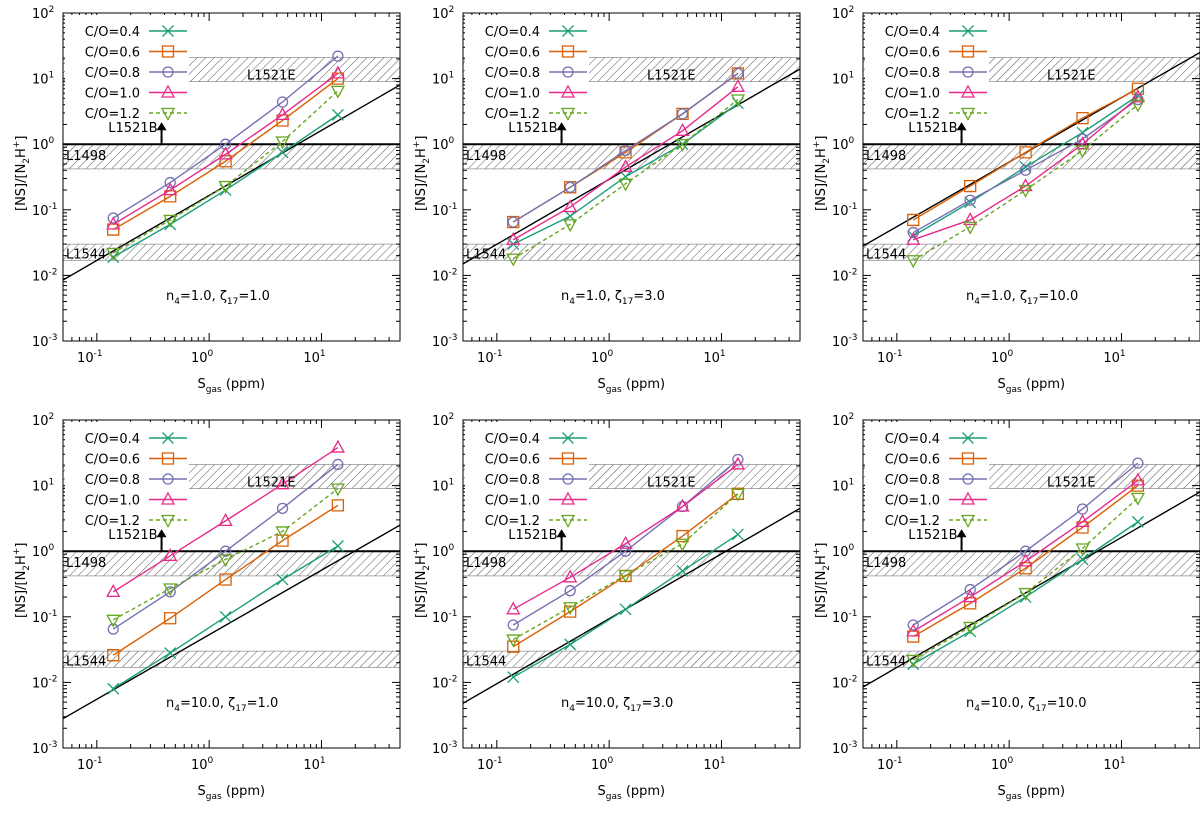  I want to click on panel-annotation: n4=1.0, ζ17=3.0, so click(613, 298).